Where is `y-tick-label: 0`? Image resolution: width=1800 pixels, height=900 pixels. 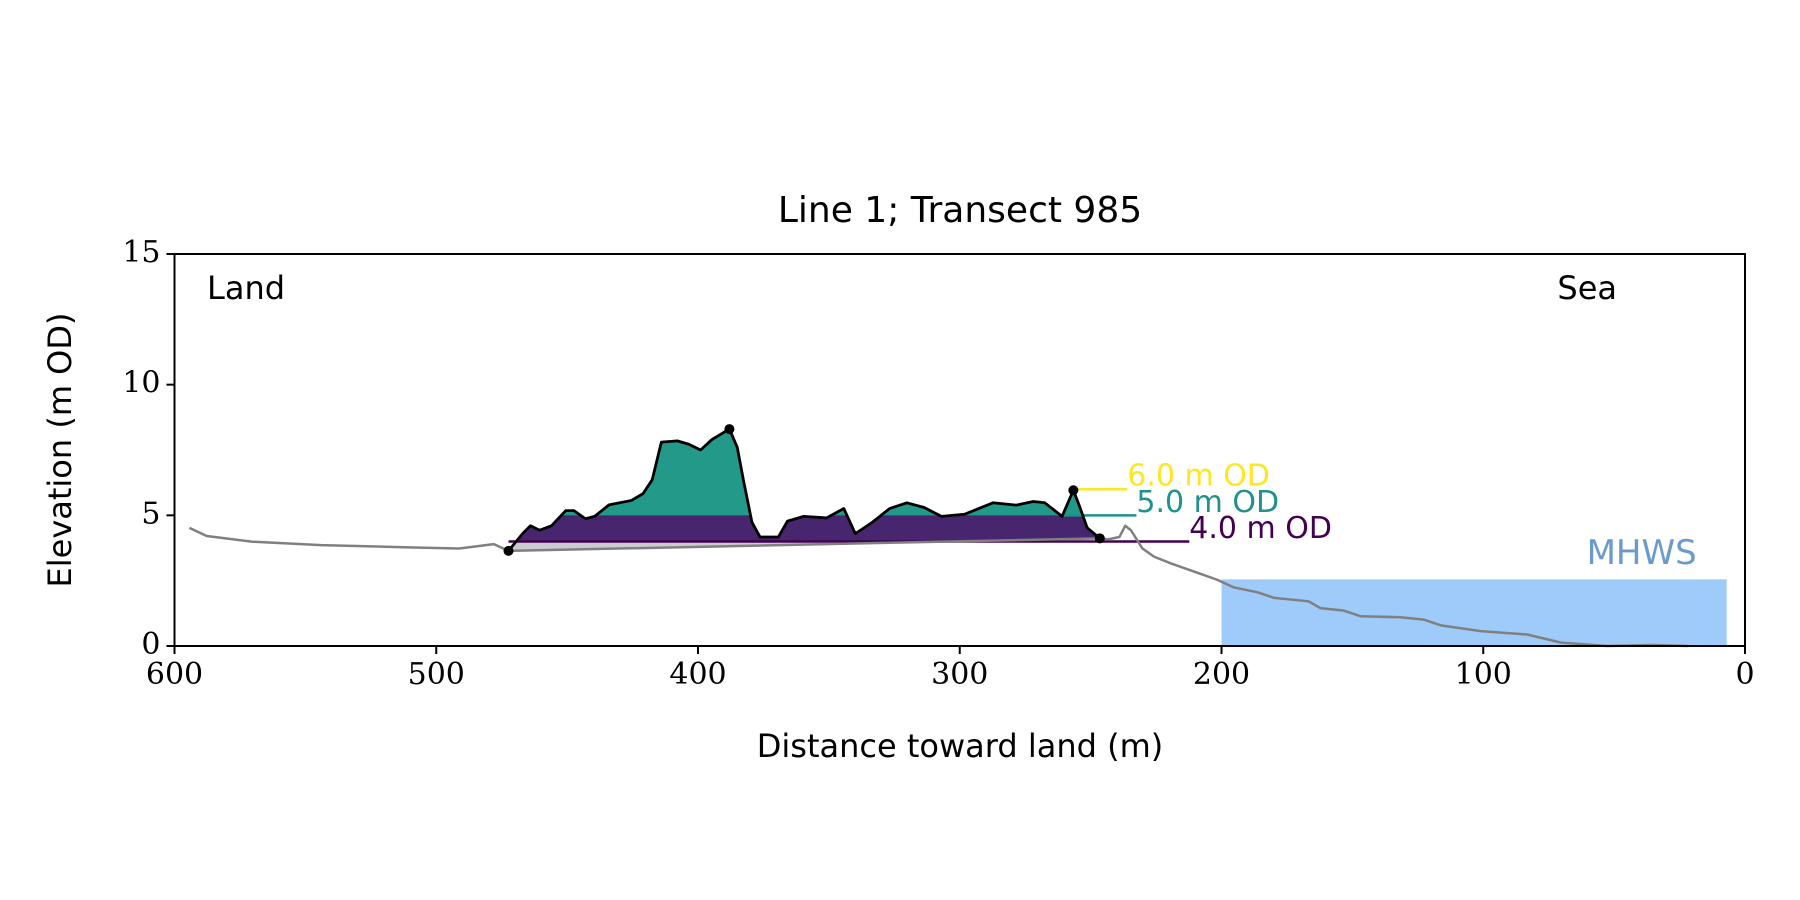
y-tick-label: 0 is located at coordinates (150, 644).